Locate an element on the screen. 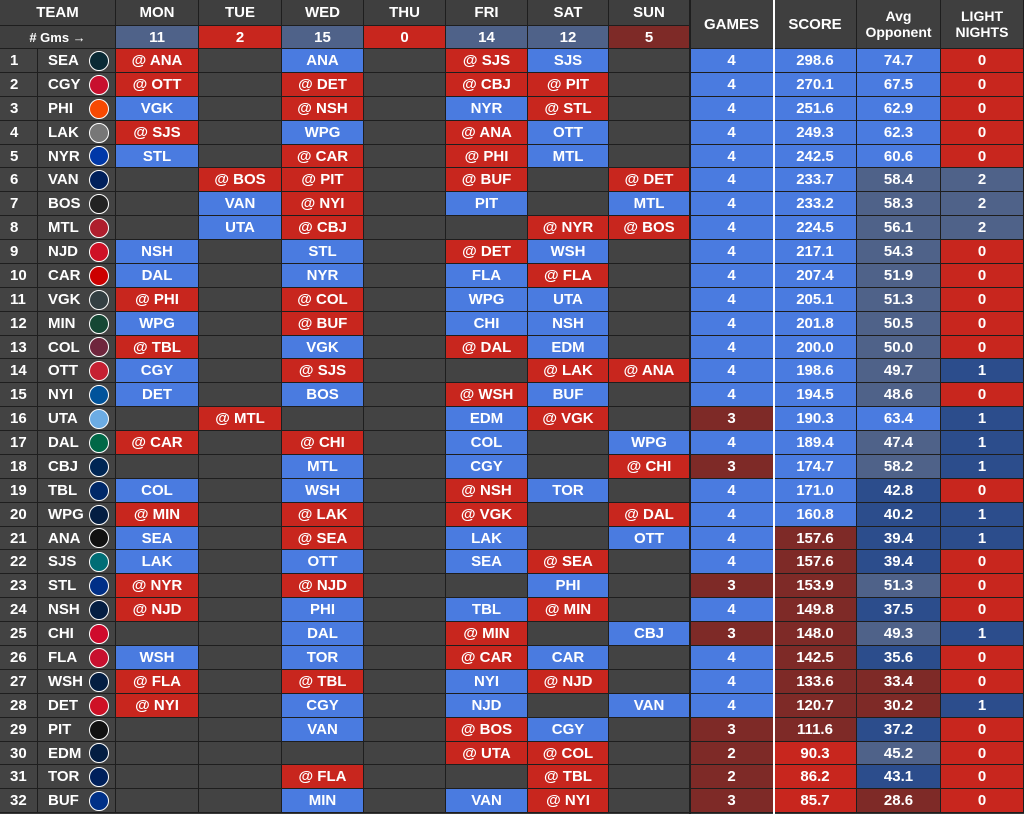 The image size is (1024, 814). team-cell: MIN is located at coordinates (77, 324).